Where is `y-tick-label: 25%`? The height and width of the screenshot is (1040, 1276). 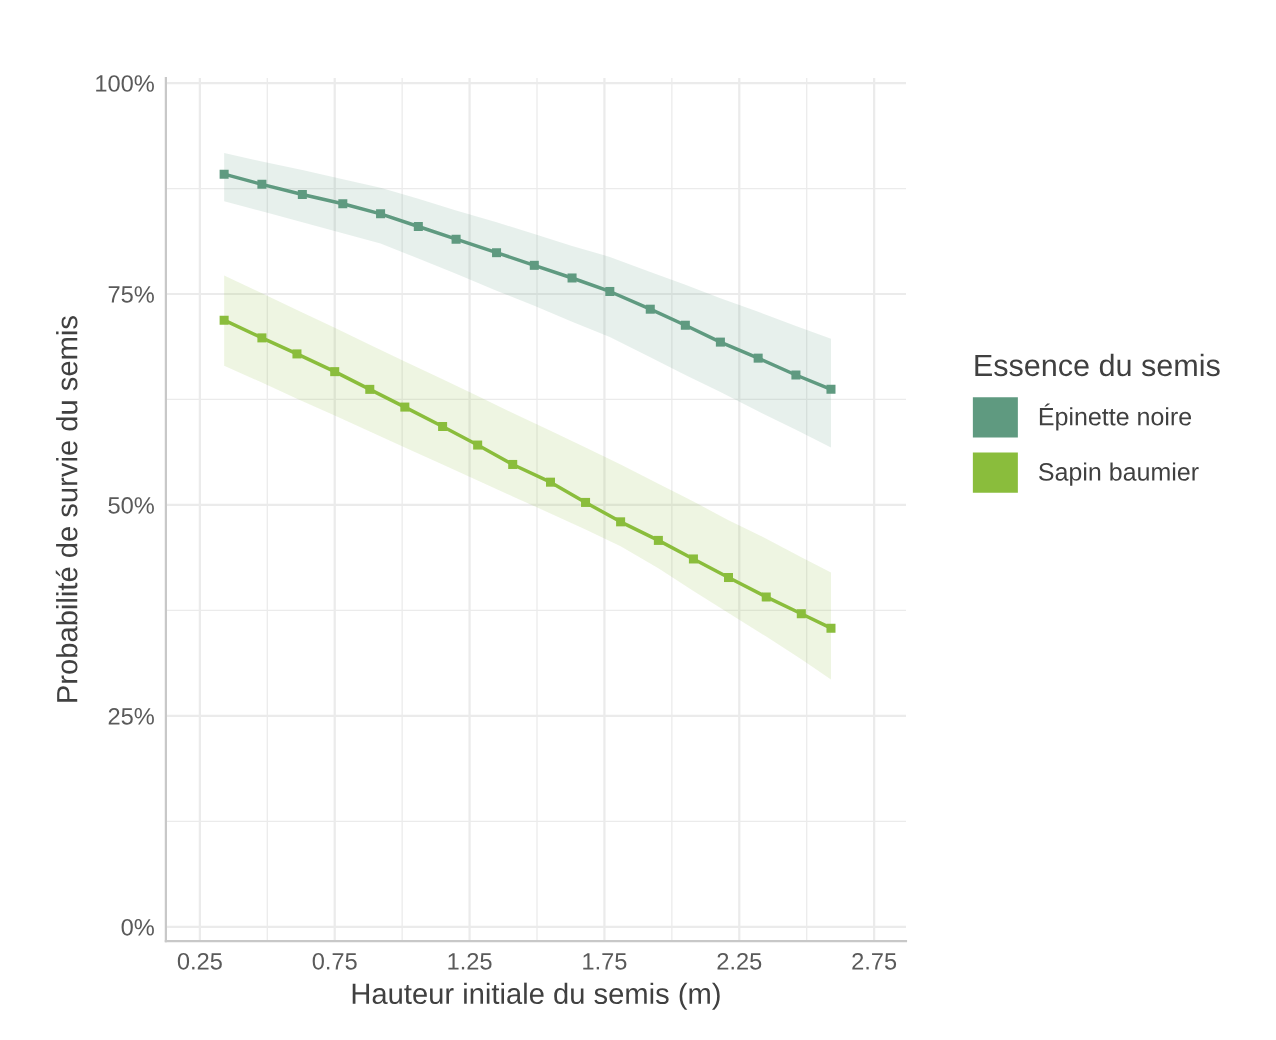
y-tick-label: 25% is located at coordinates (131, 716).